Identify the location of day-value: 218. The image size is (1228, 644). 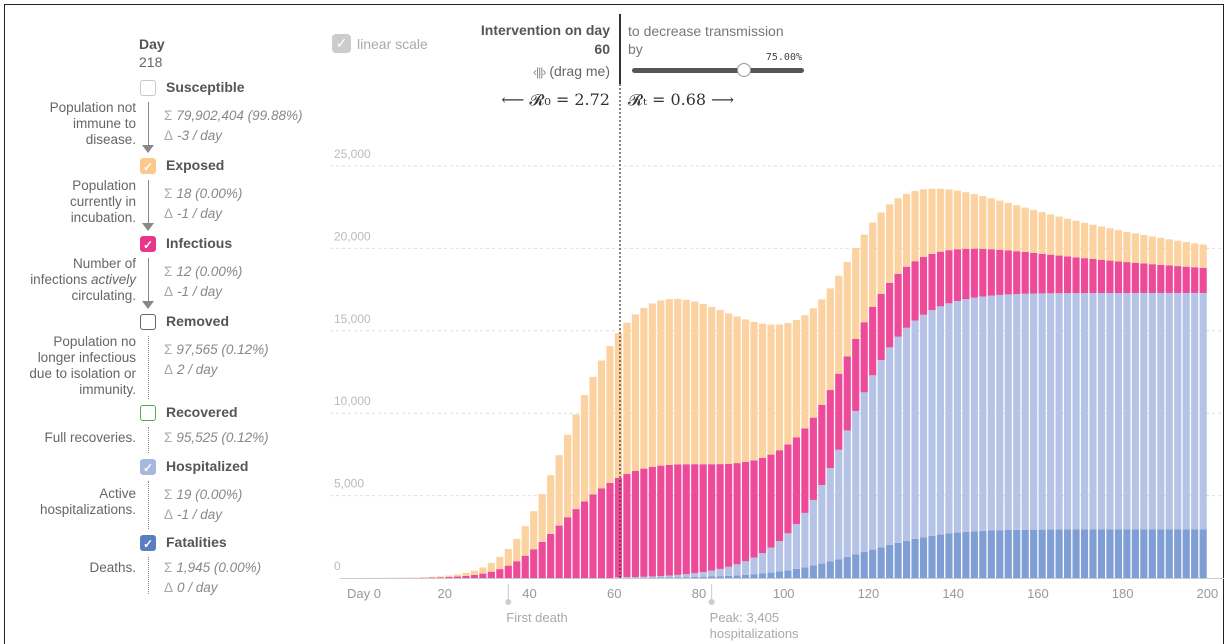
(151, 62).